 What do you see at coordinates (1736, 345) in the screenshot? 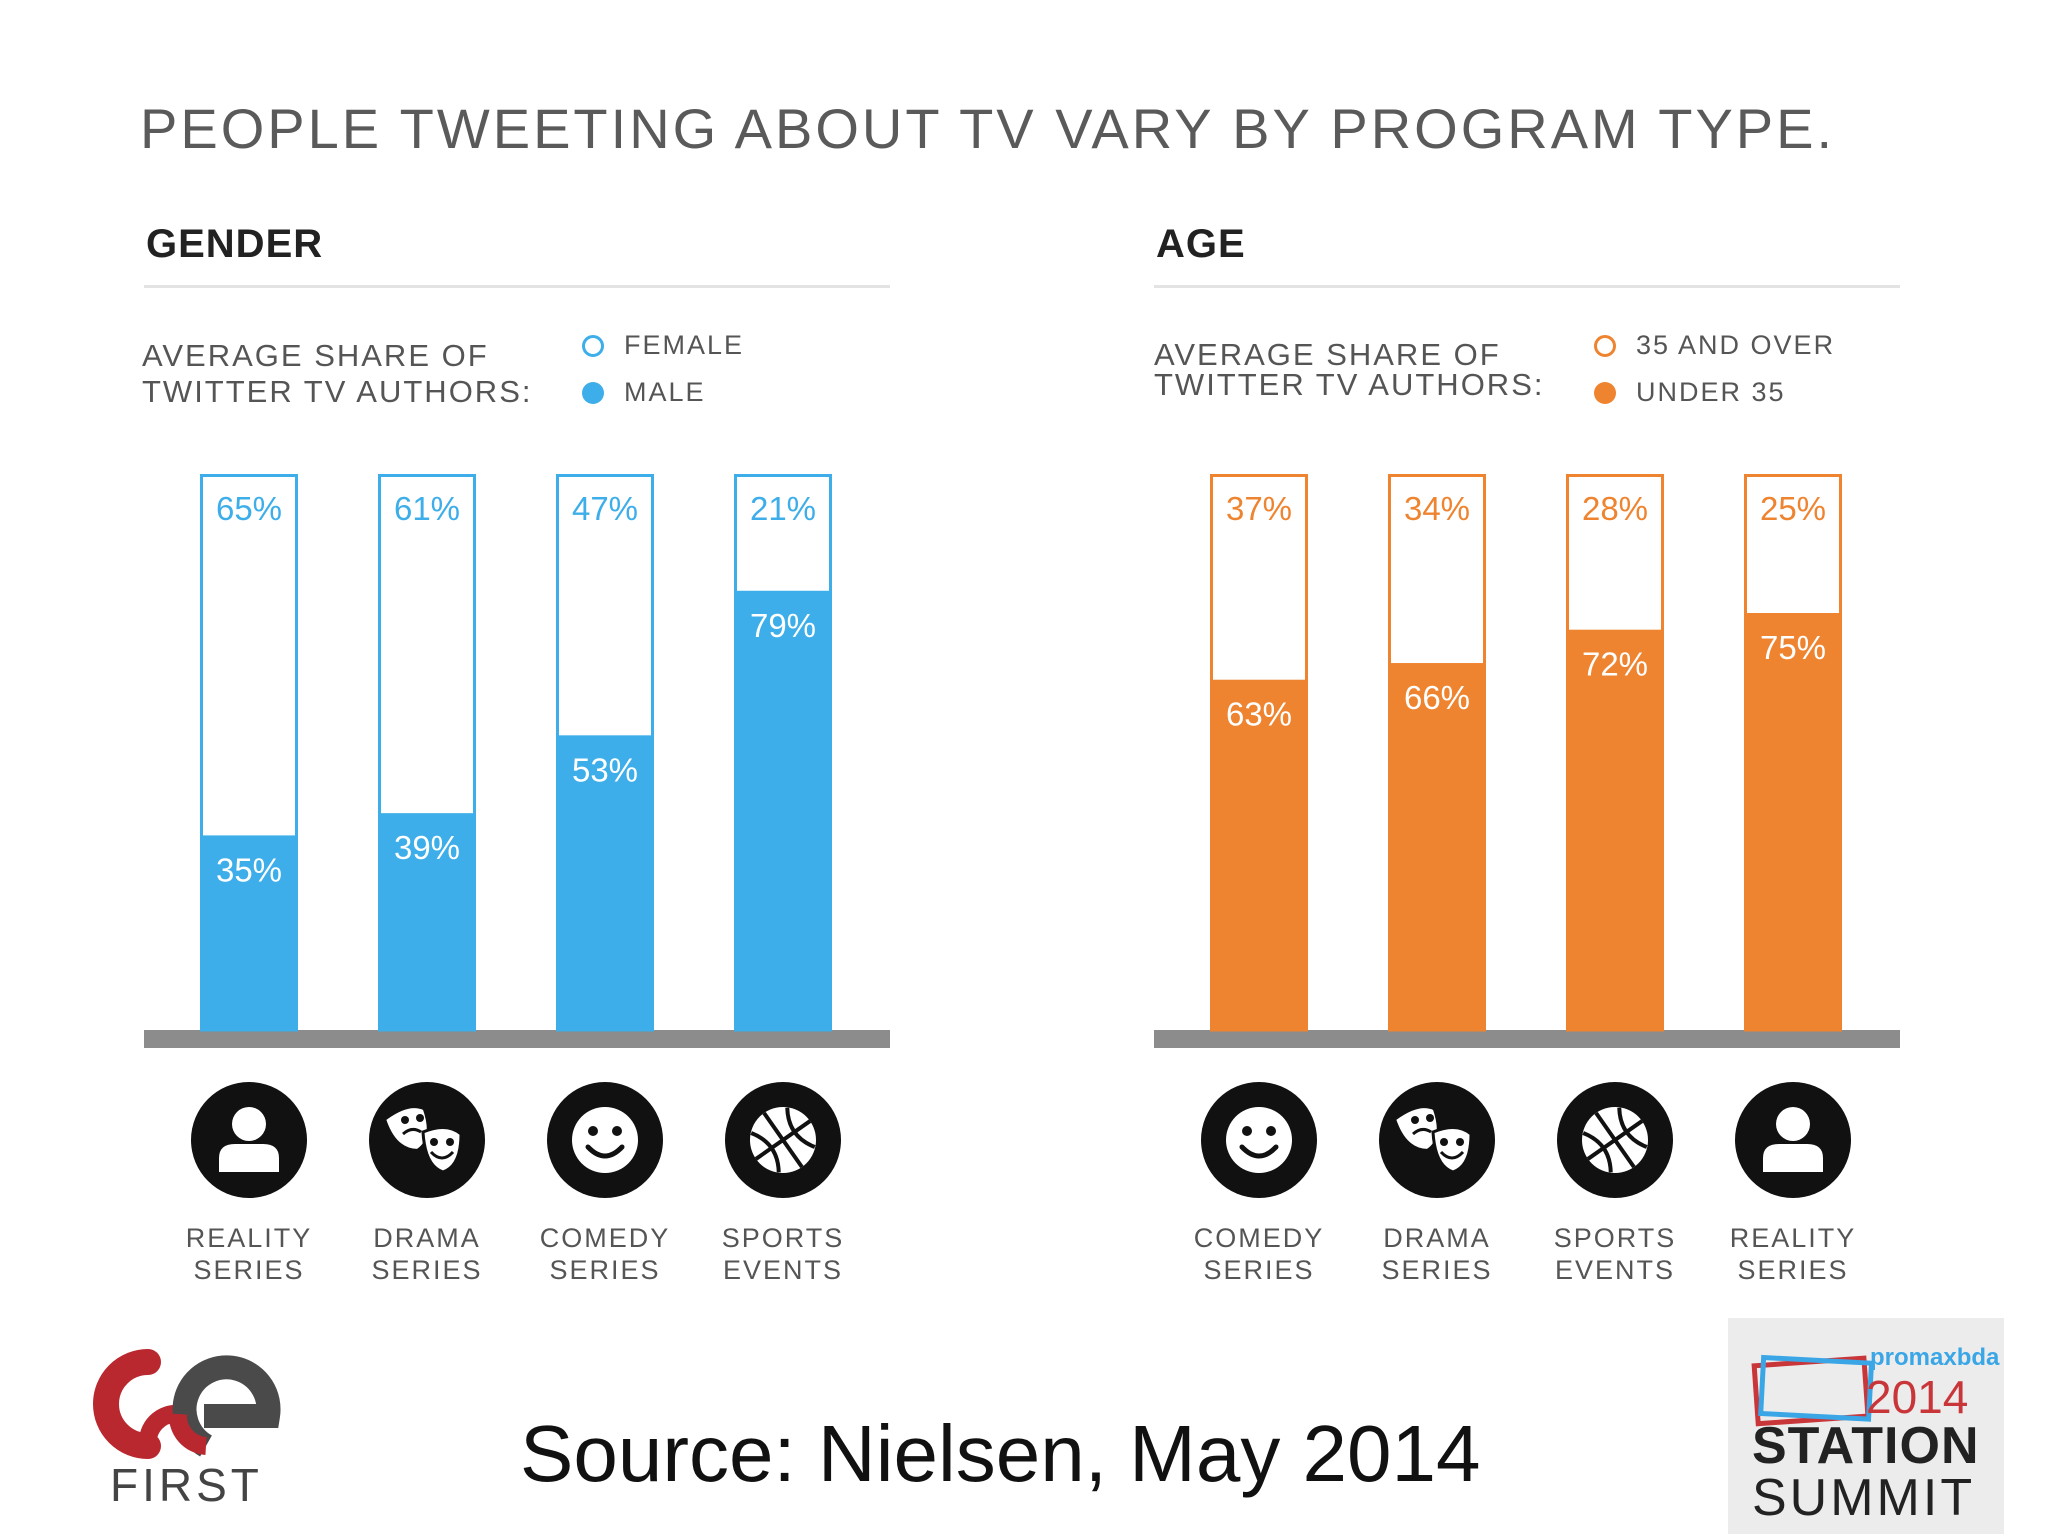
I see `legend-label-35-and-over: 35 AND OVER` at bounding box center [1736, 345].